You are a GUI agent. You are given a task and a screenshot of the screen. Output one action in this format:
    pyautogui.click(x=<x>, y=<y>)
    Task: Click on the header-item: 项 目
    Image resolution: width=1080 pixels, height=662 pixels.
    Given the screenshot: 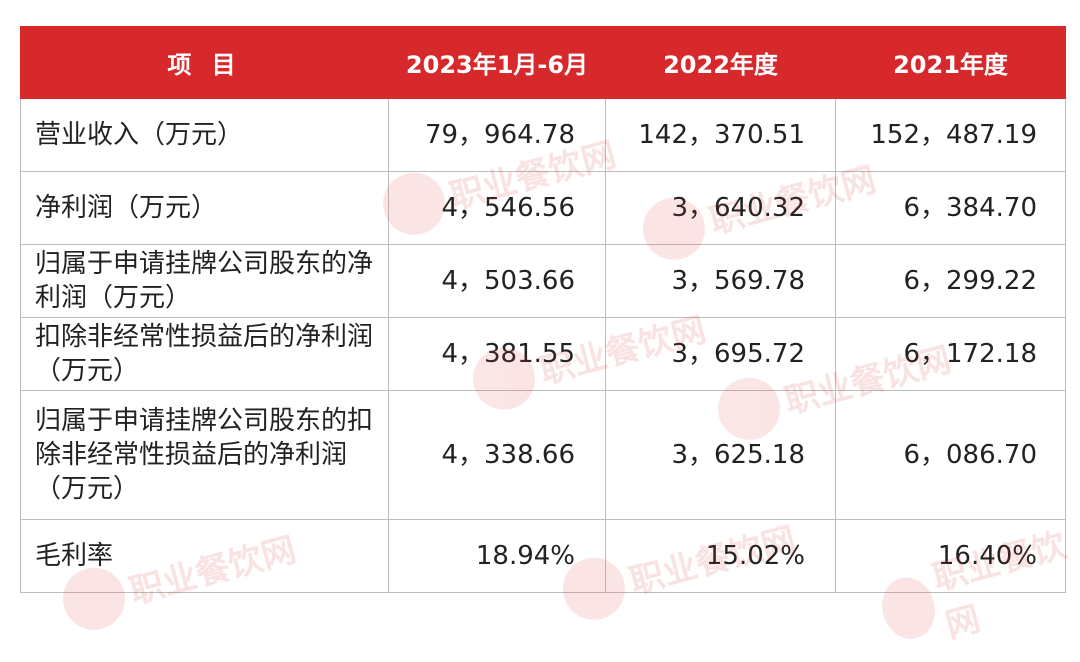 What is the action you would take?
    pyautogui.click(x=204, y=62)
    